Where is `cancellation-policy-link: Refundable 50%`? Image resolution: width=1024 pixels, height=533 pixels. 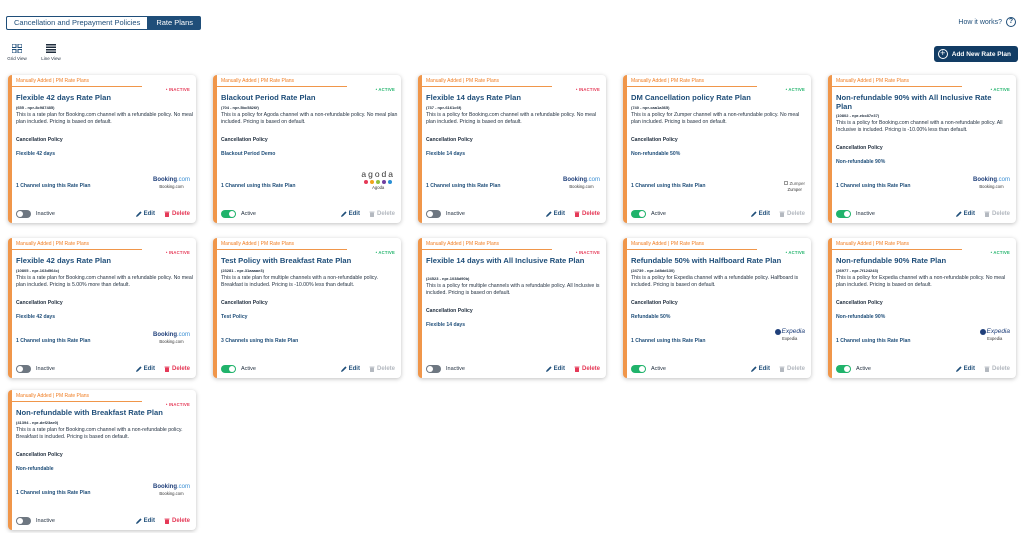
cancellation-policy-link: Refundable 50% is located at coordinates (651, 317).